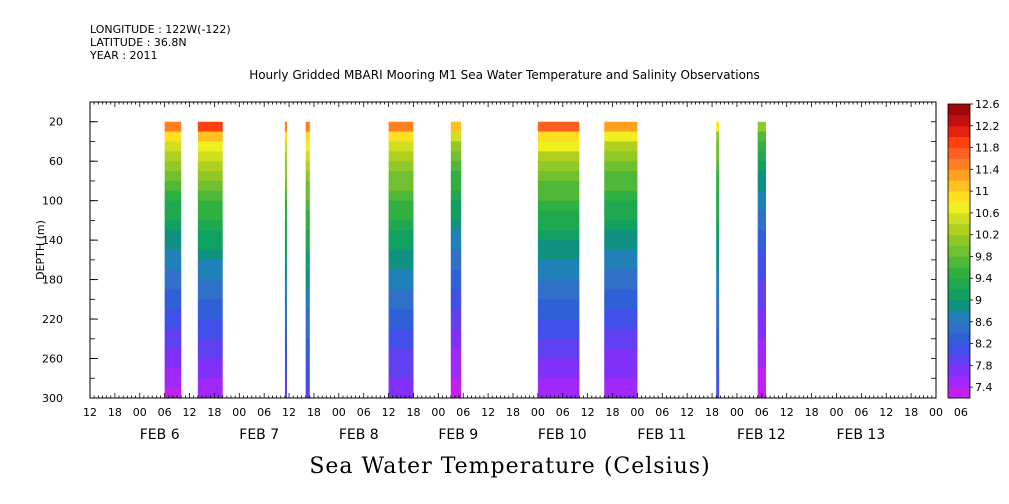  Describe the element at coordinates (984, 278) in the screenshot. I see `colorbar-tick-label: 9.4` at that location.